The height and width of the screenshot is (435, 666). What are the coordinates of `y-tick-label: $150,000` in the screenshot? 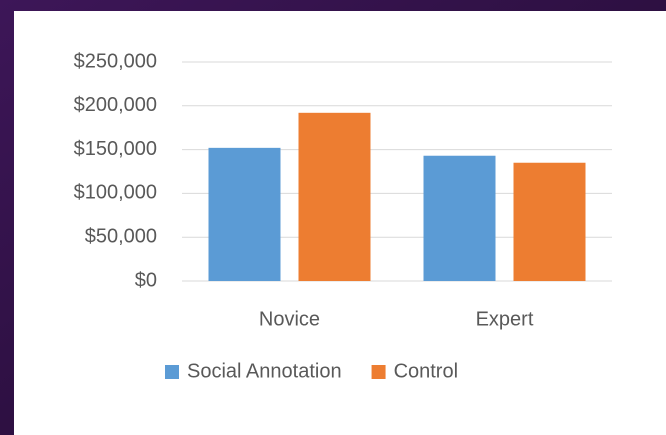 It's located at (115, 149).